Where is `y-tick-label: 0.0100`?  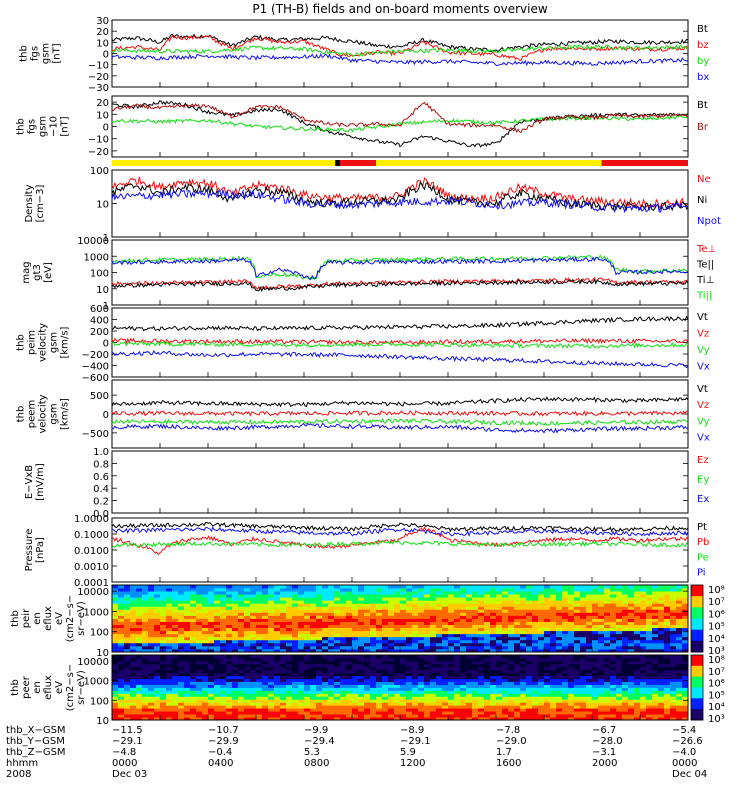 y-tick-label: 0.0100 is located at coordinates (91, 551).